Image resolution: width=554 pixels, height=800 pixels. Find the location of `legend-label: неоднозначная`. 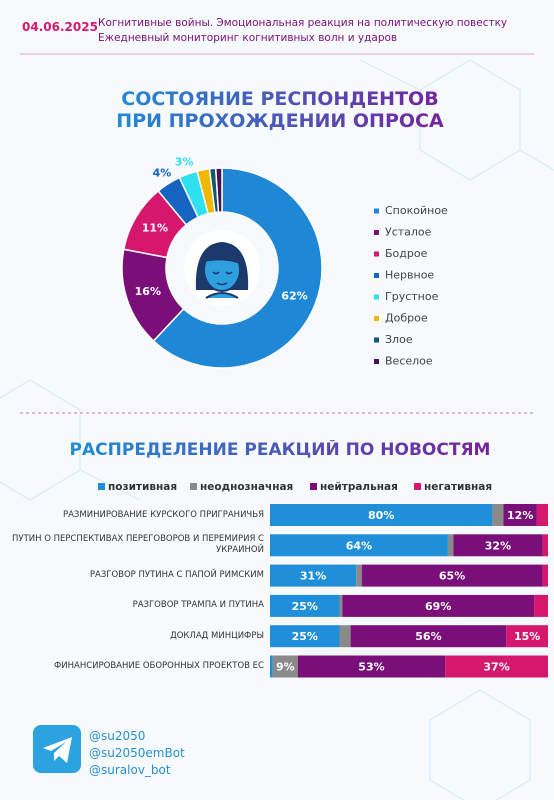

legend-label: неоднозначная is located at coordinates (246, 487).